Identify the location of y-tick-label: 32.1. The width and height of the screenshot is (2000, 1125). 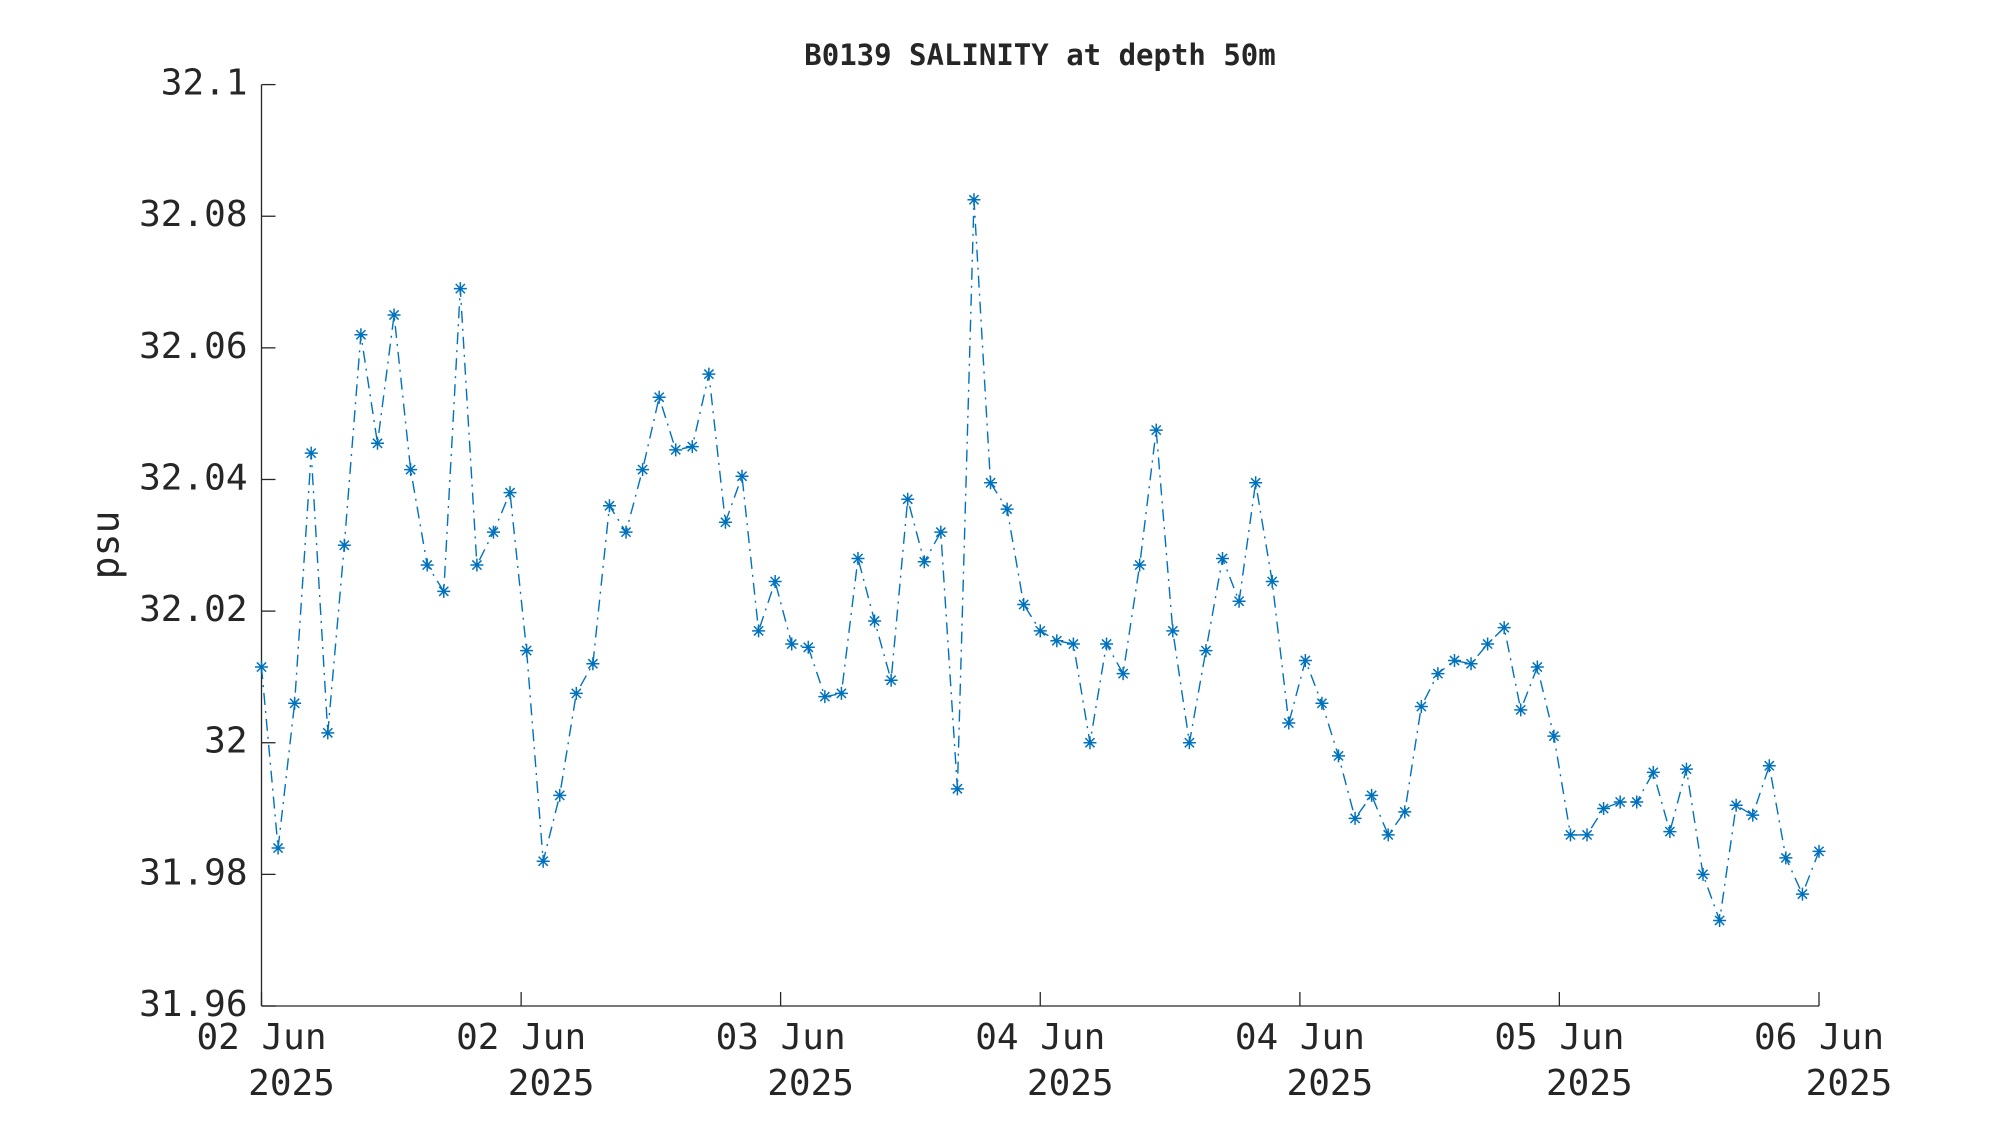
(204, 83).